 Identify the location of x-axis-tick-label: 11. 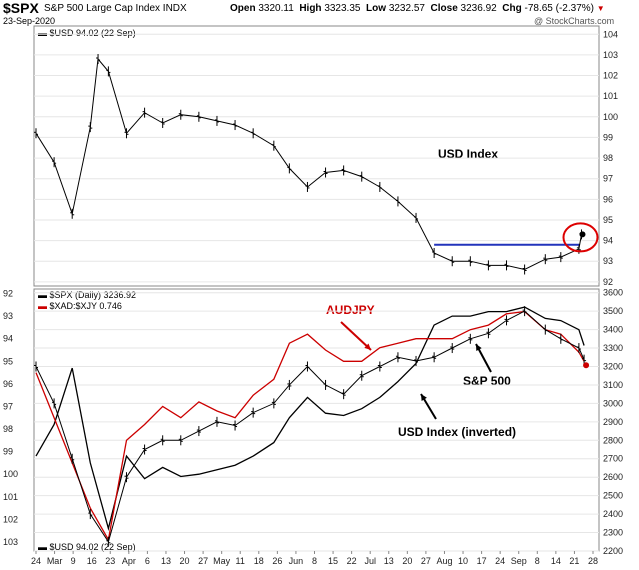
(240, 561).